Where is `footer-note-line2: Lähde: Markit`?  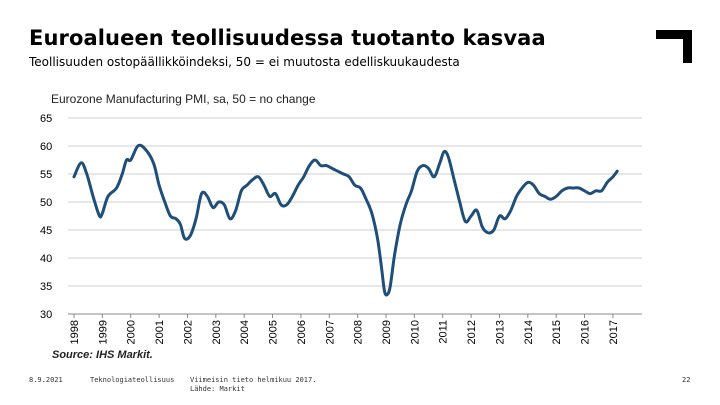
footer-note-line2: Lähde: Markit is located at coordinates (217, 389).